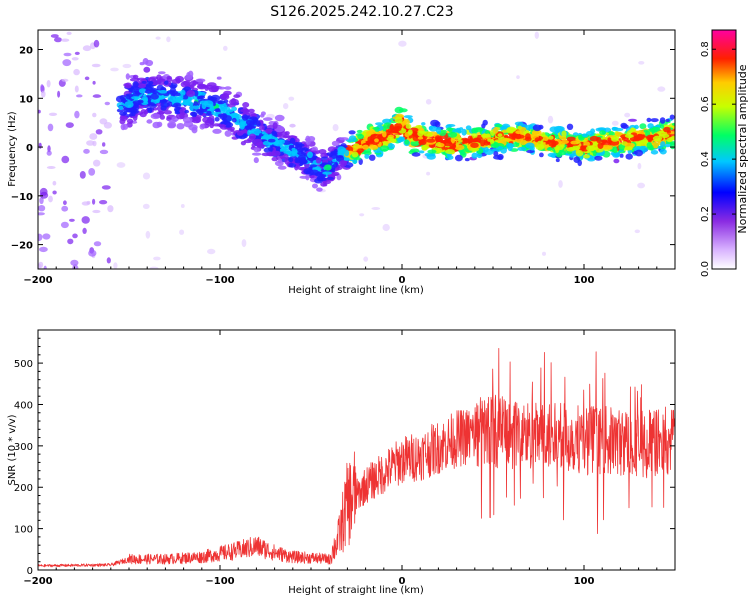 Image resolution: width=750 pixels, height=600 pixels. What do you see at coordinates (12, 149) in the screenshot?
I see `spectrogram-ylabel: Frequency (Hz)` at bounding box center [12, 149].